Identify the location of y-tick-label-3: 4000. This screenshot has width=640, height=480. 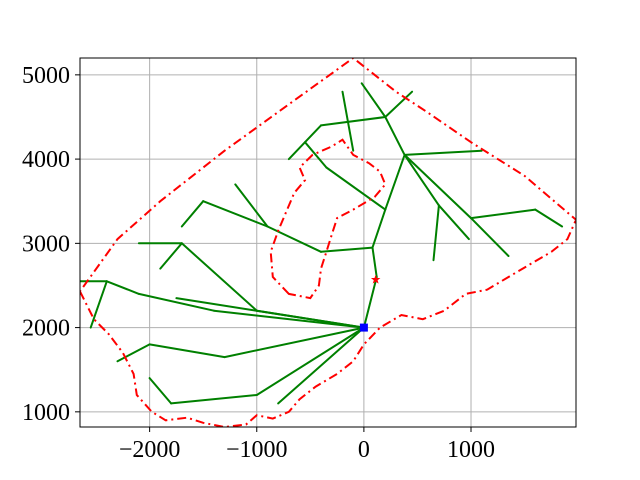
(46, 160).